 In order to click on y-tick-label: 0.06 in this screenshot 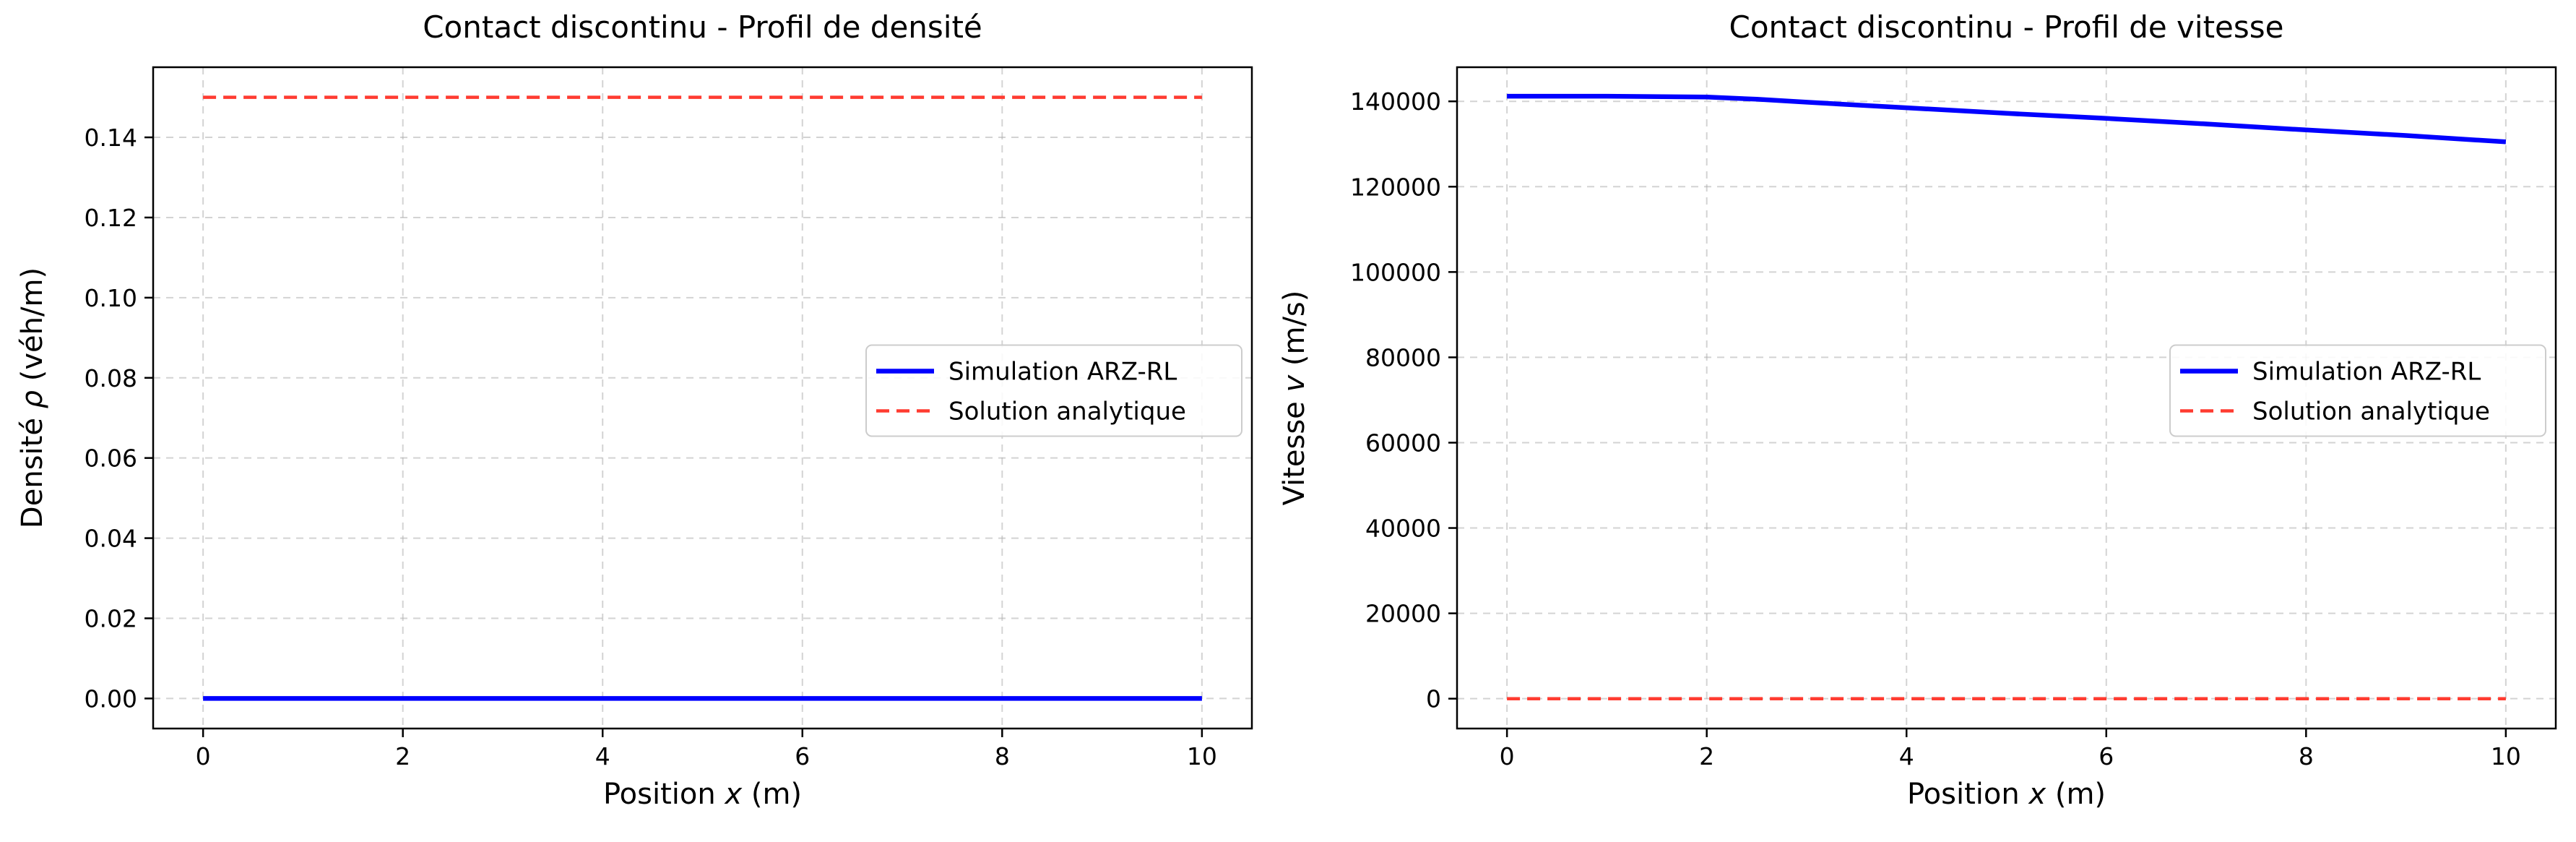, I will do `click(111, 458)`.